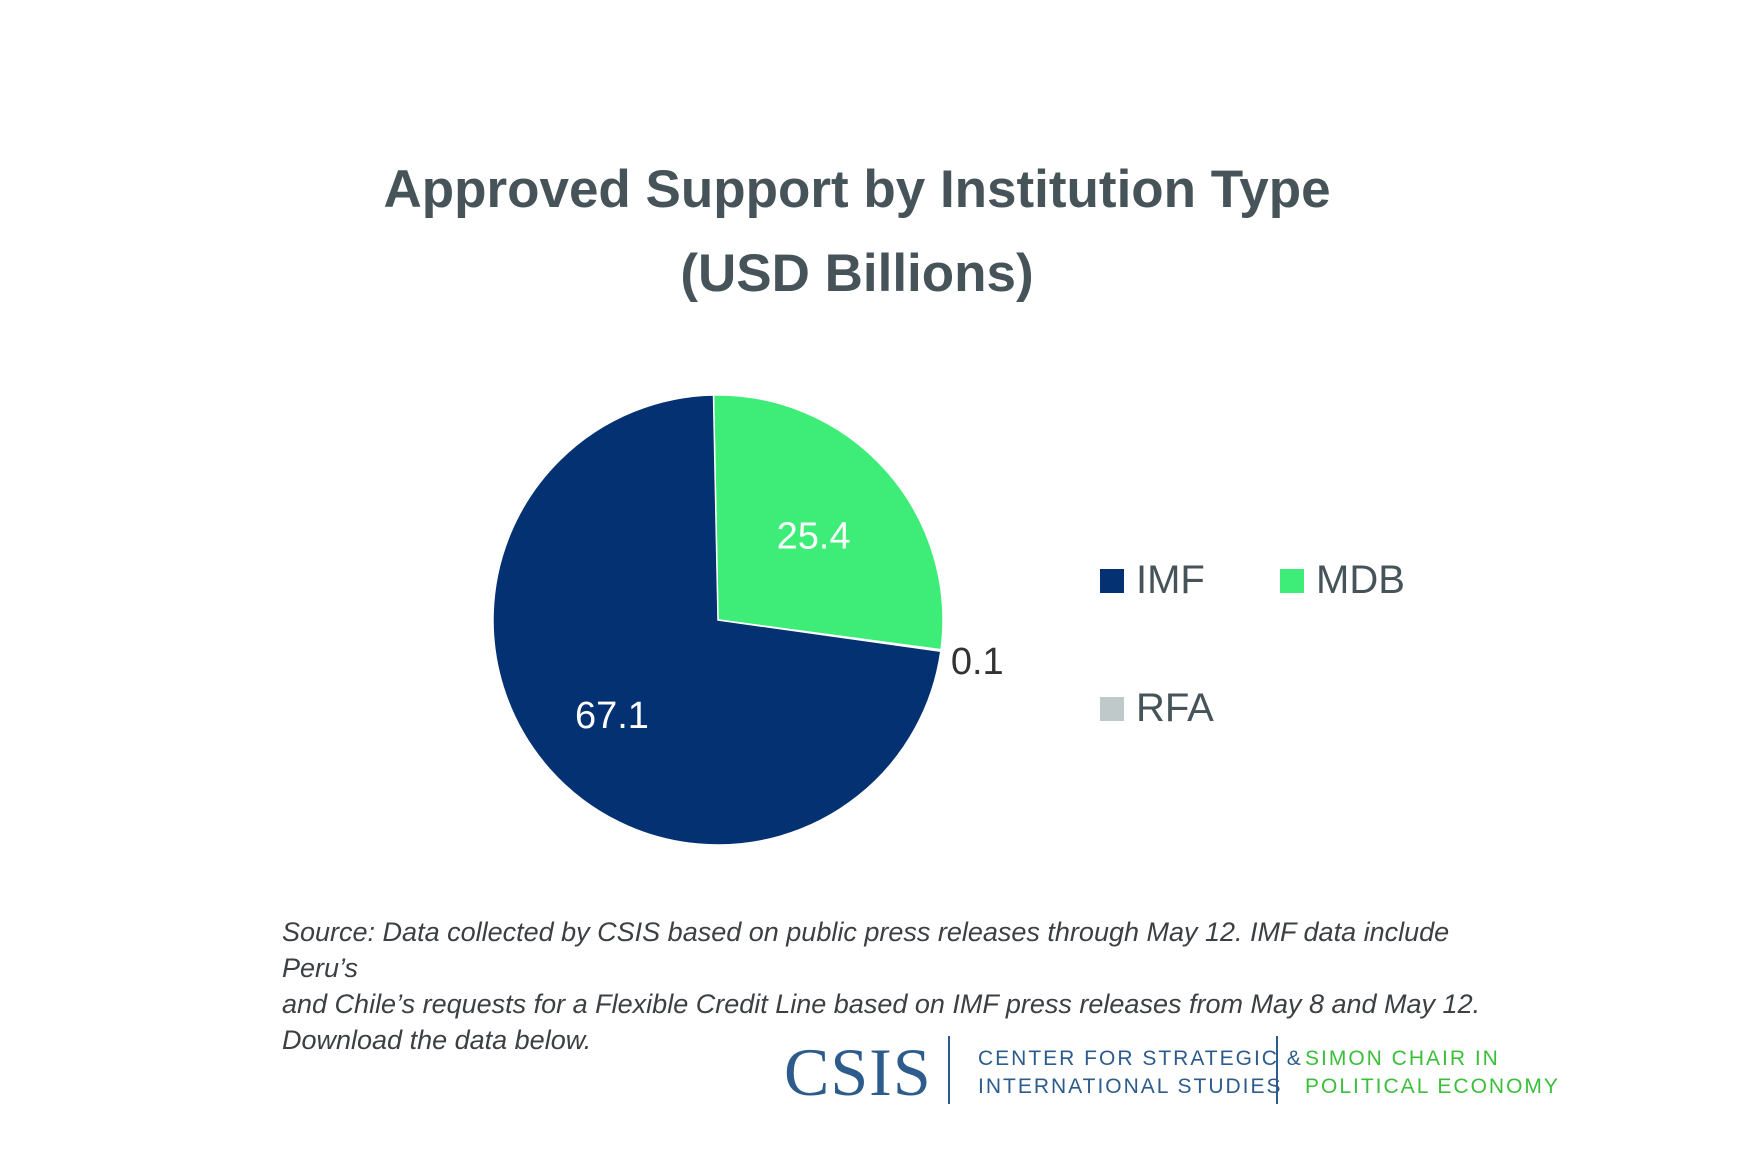 The width and height of the screenshot is (1750, 1165). I want to click on legend-swatch-mdb, so click(1292, 580).